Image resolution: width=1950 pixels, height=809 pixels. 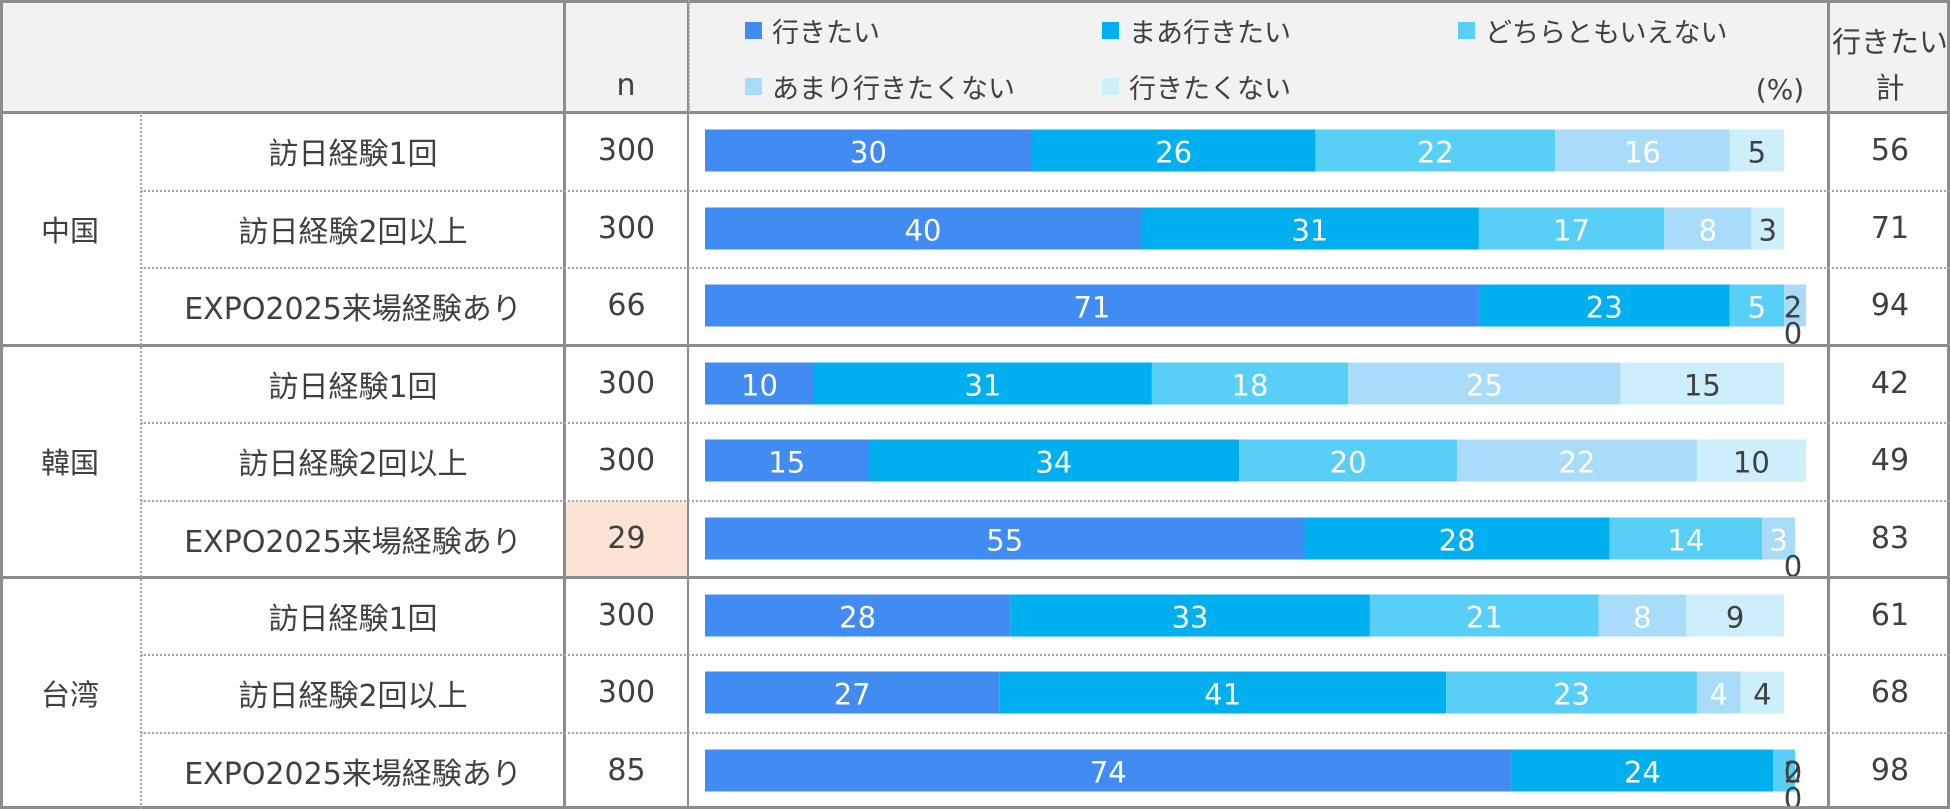 What do you see at coordinates (1606, 33) in the screenshot?
I see `legend-label: どちらともいえない` at bounding box center [1606, 33].